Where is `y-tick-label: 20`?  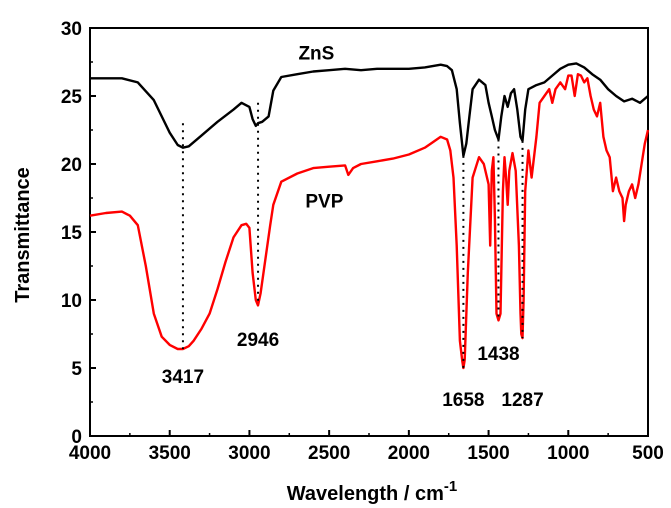 y-tick-label: 20 is located at coordinates (71, 165).